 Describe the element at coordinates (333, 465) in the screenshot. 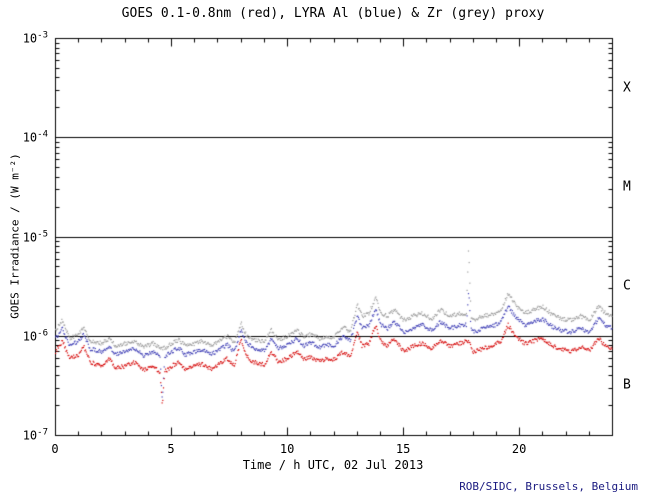

I see `x-axis-label: Time / h UTC, 02 Jul 2013` at that location.